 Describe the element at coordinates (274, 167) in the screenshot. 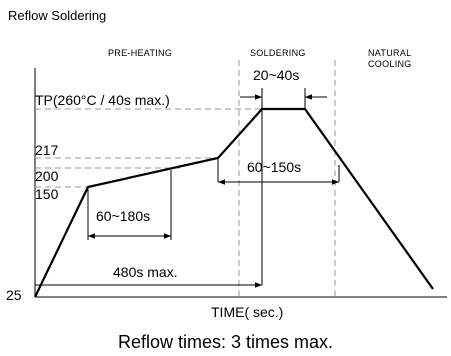

I see `label-above-217: 60~150s` at that location.